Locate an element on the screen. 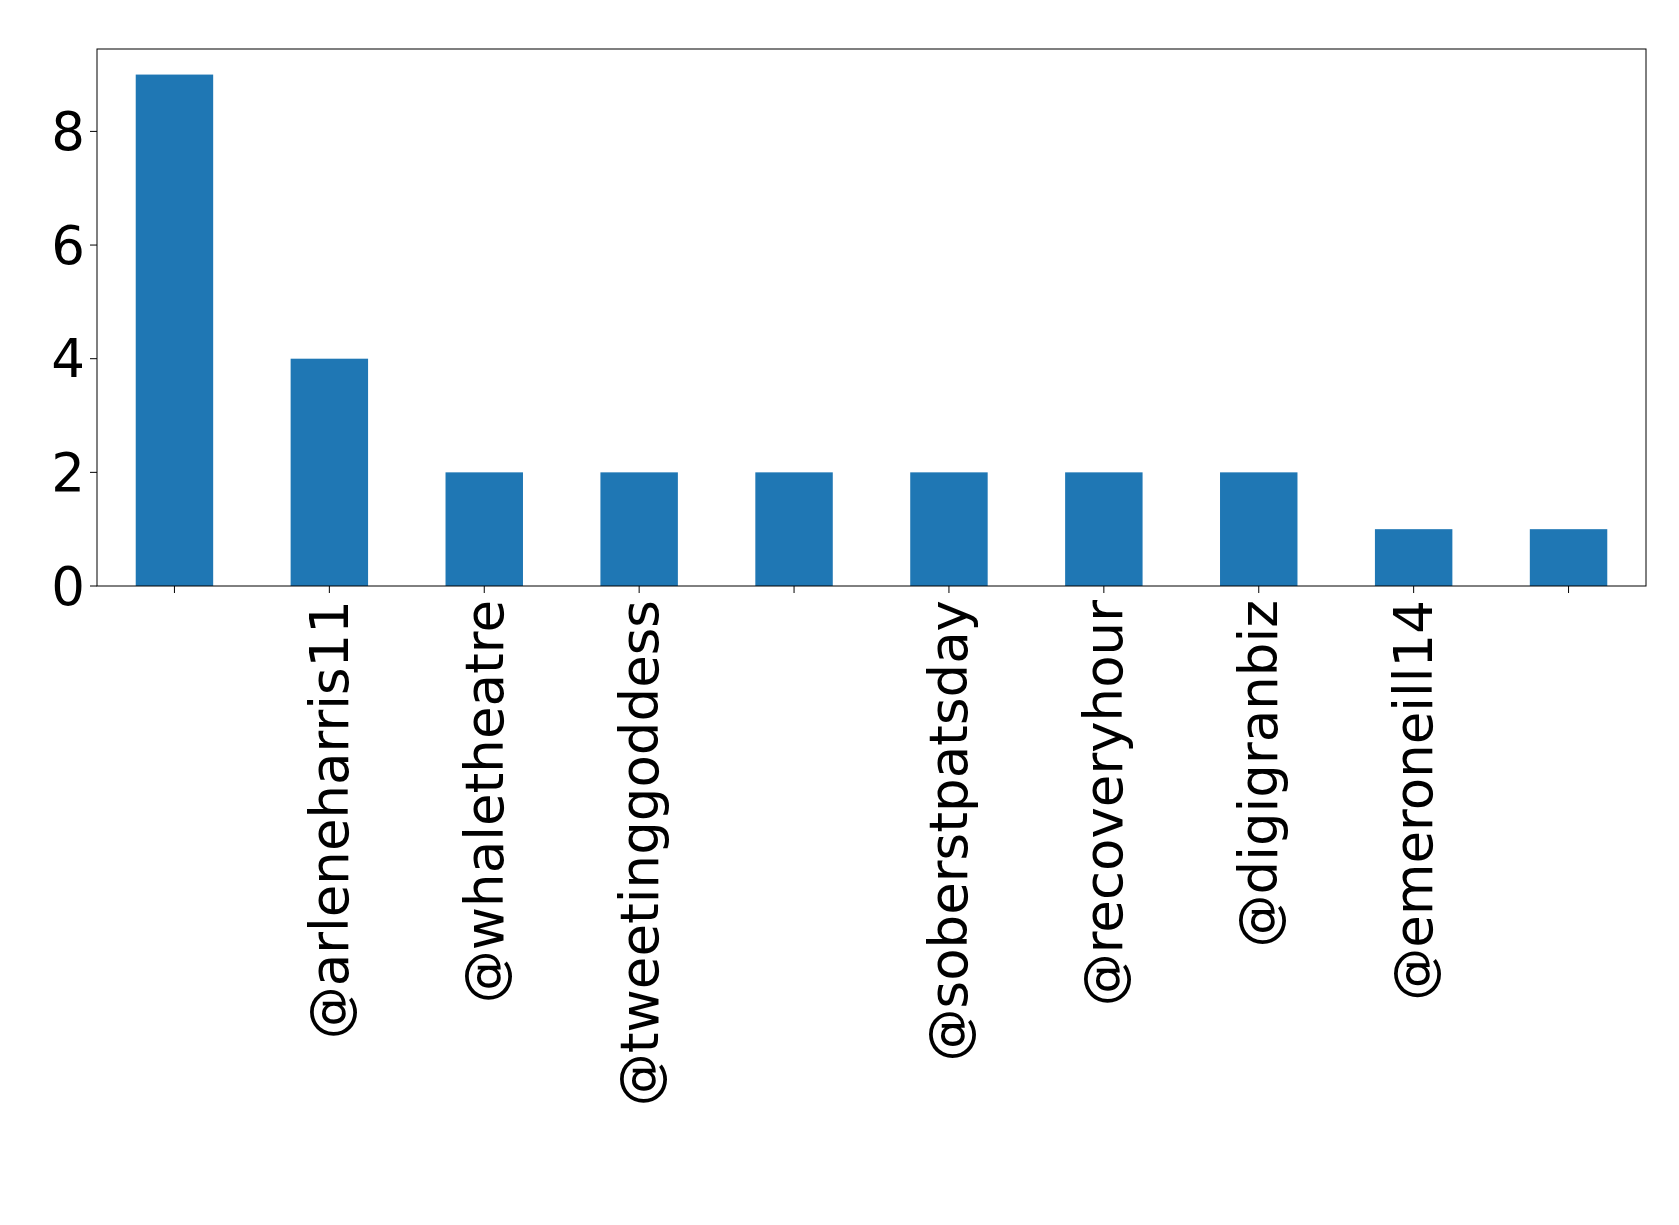 The image size is (1679, 1225). y-tick-label: 4 is located at coordinates (68, 359).